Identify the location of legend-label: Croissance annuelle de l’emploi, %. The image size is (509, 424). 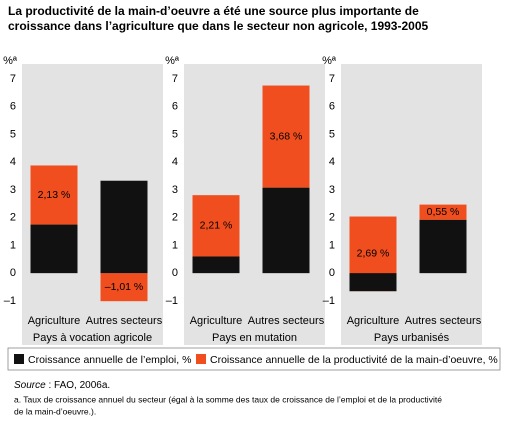
(109, 360).